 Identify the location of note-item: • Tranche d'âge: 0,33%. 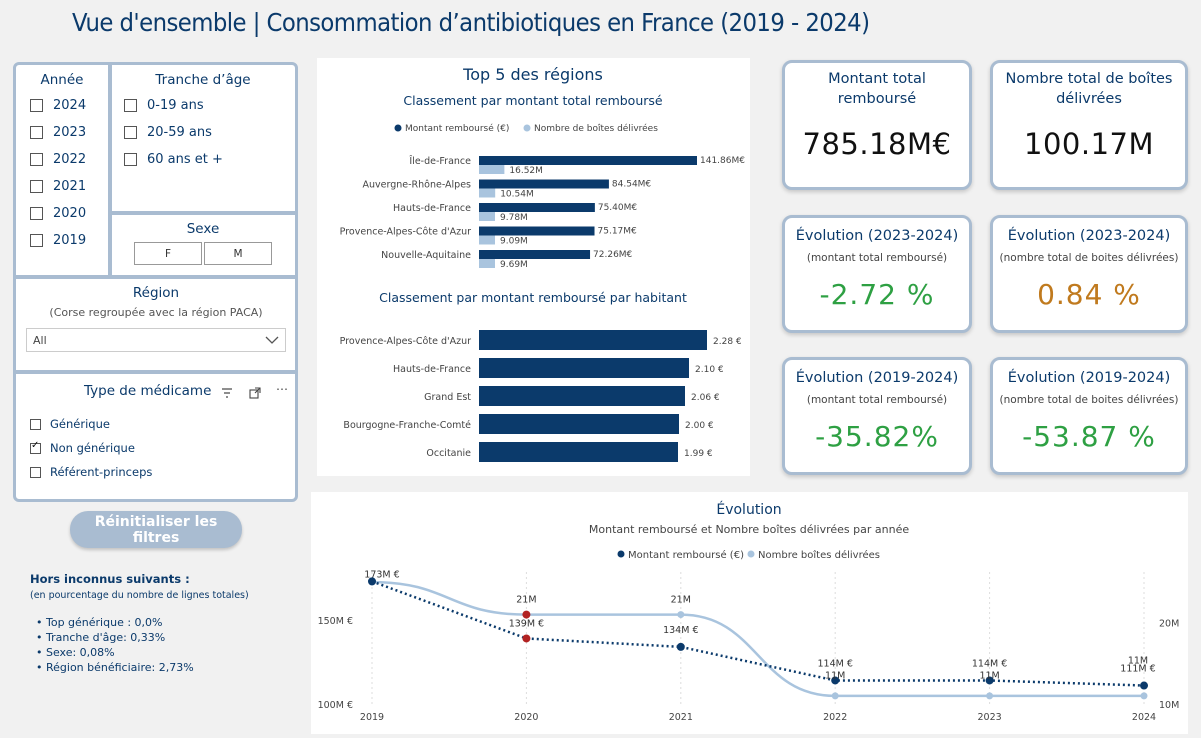
(101, 637).